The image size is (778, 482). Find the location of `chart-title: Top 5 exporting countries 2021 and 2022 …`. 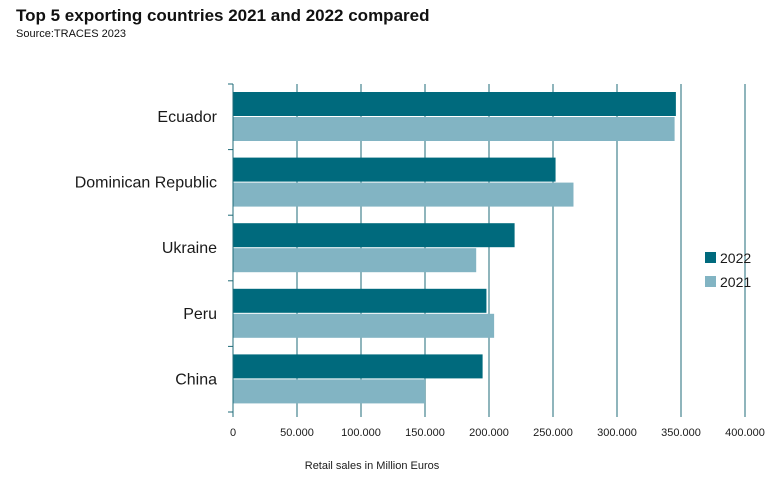

chart-title: Top 5 exporting countries 2021 and 2022 … is located at coordinates (223, 15).